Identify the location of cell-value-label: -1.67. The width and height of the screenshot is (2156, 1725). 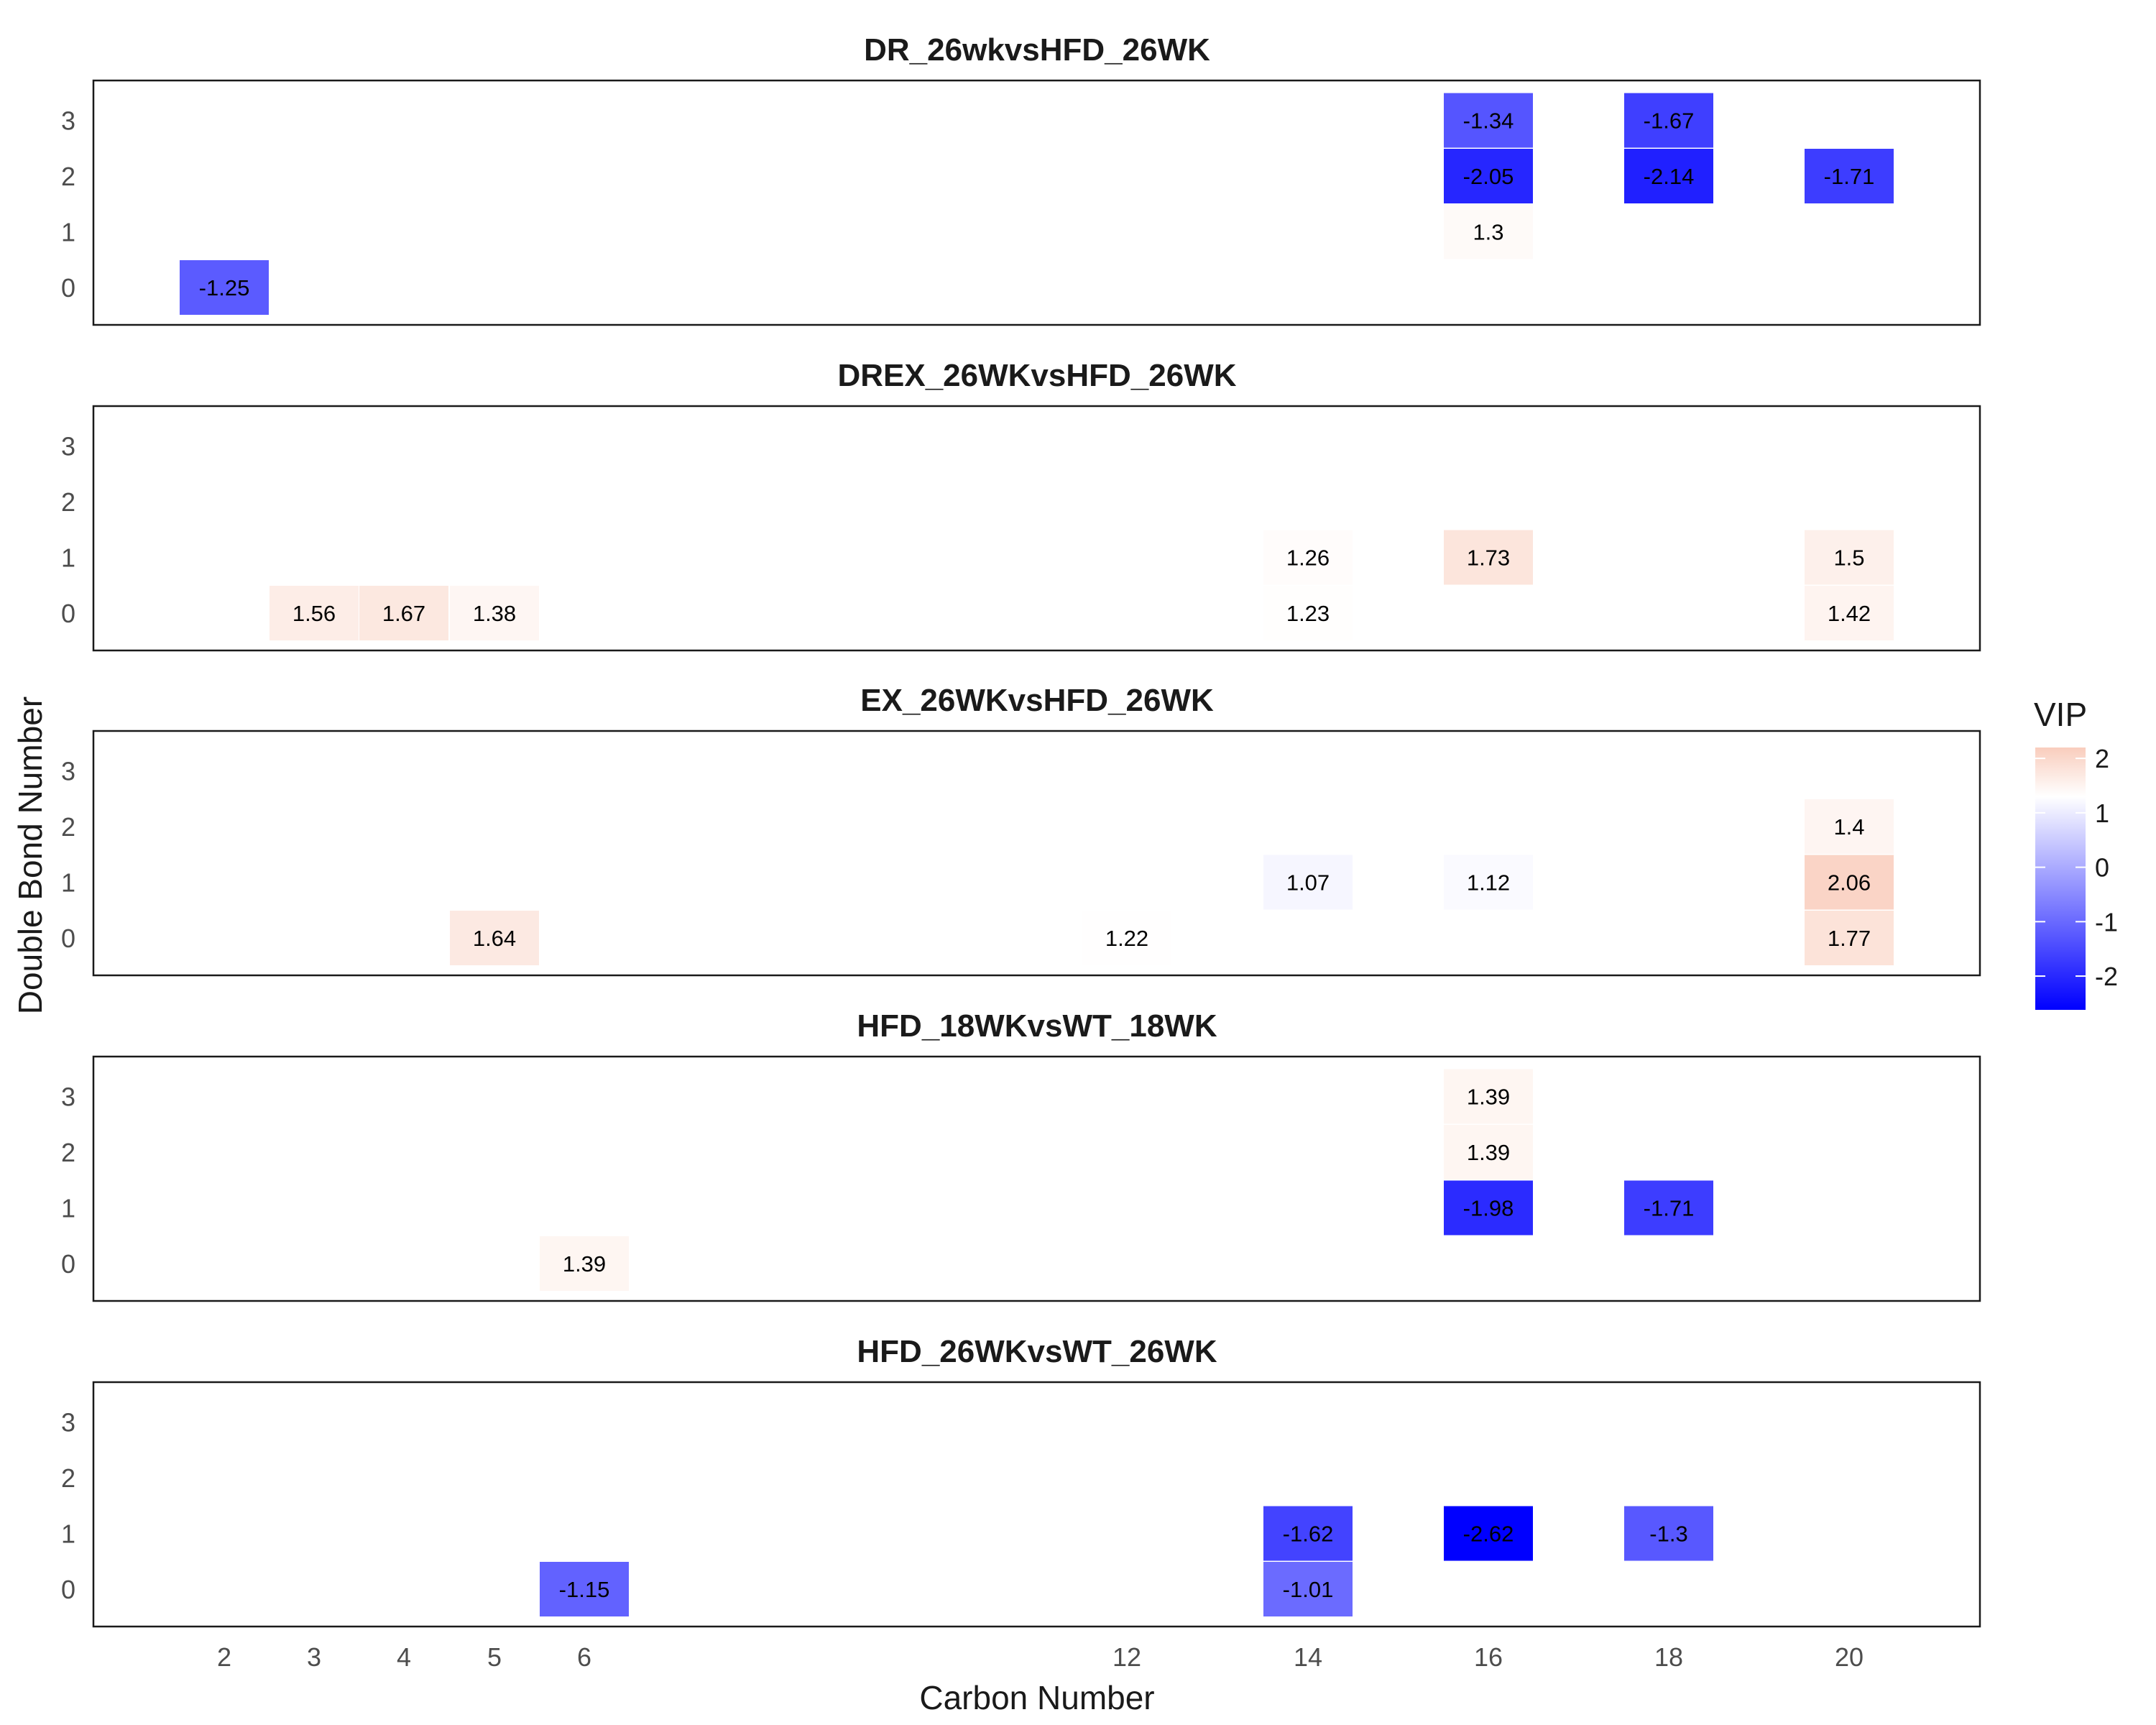
(1670, 121).